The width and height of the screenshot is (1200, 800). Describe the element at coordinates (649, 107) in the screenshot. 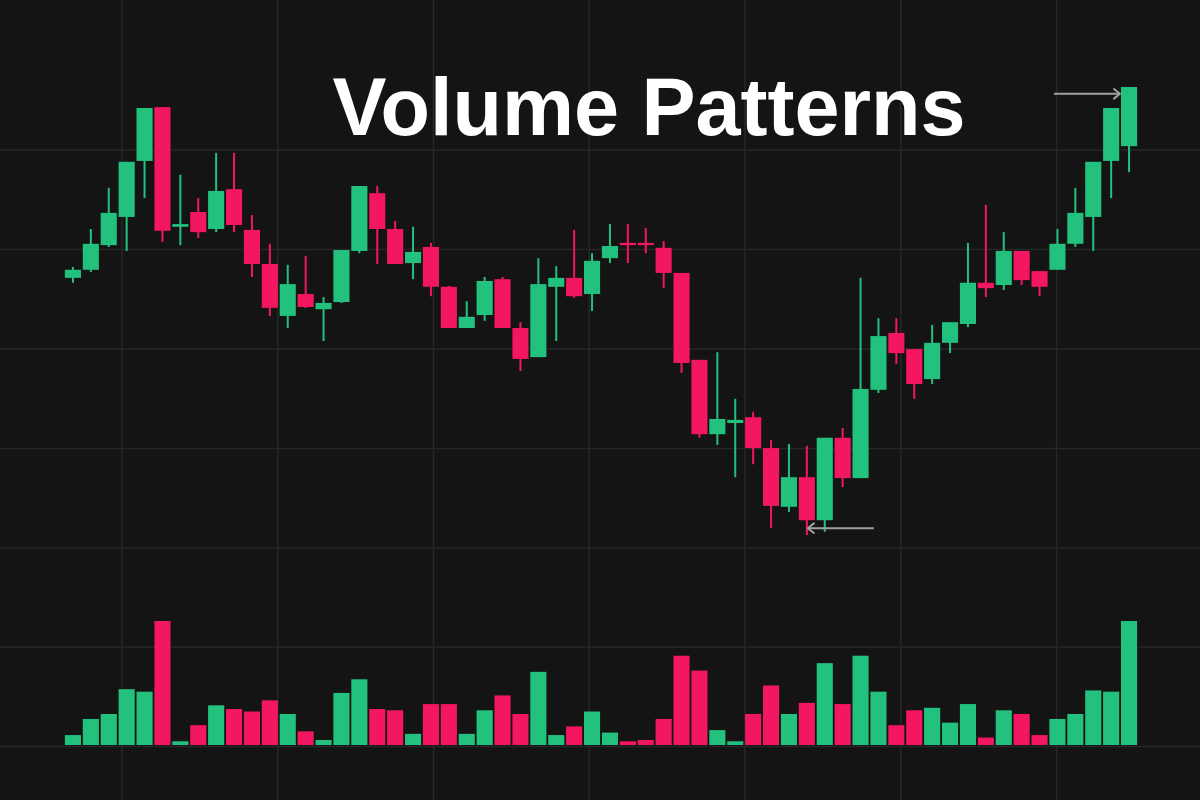

I see `chart-title: Volume Patterns` at that location.